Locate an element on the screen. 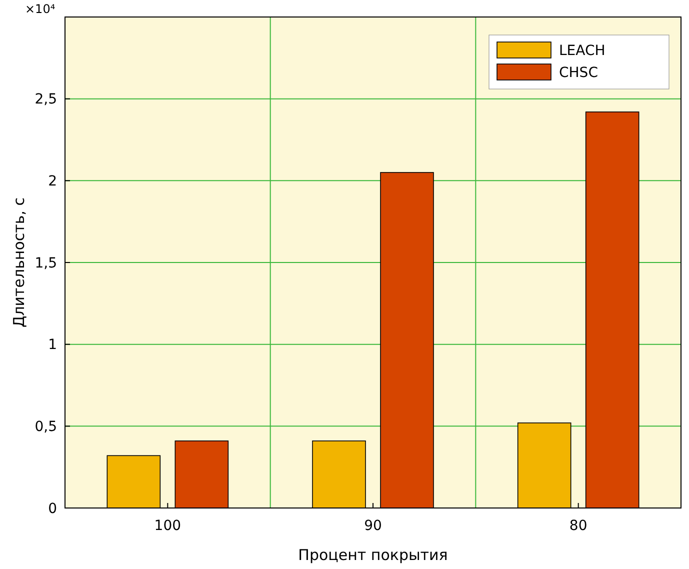 The width and height of the screenshot is (689, 569). x-tick-label: 100 is located at coordinates (168, 526).